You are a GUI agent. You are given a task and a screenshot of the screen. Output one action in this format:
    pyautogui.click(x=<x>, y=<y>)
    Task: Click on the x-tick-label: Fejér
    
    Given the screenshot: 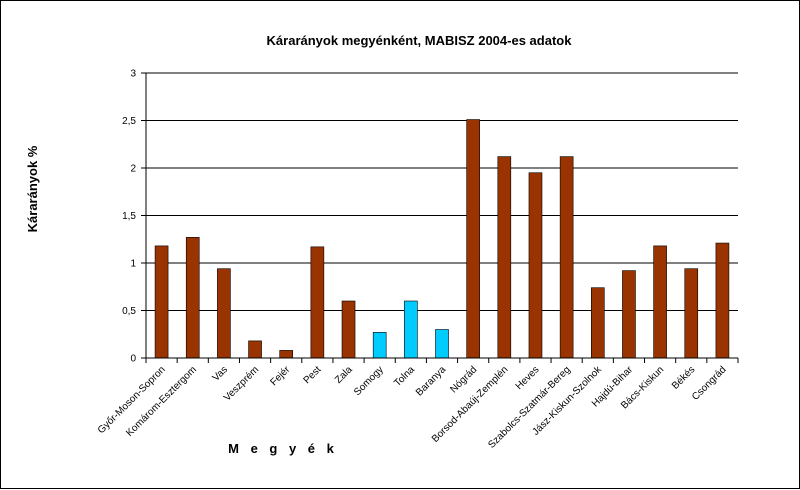 What is the action you would take?
    pyautogui.click(x=280, y=376)
    